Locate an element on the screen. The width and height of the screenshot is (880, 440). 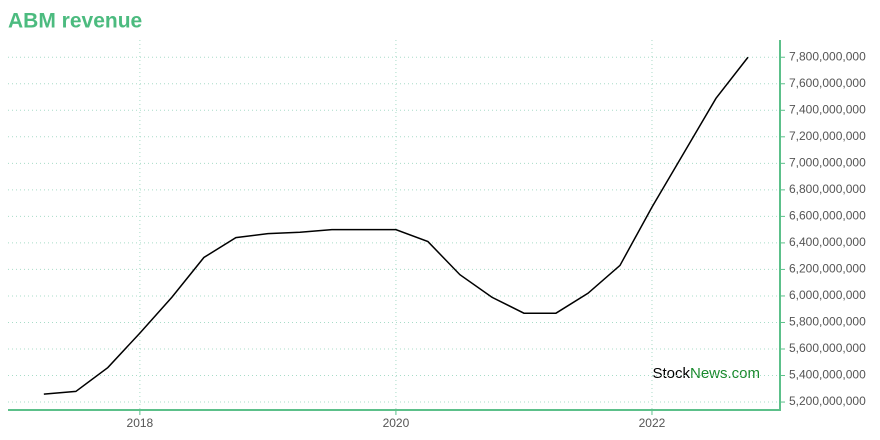
watermark-suffix: News.com is located at coordinates (725, 373).